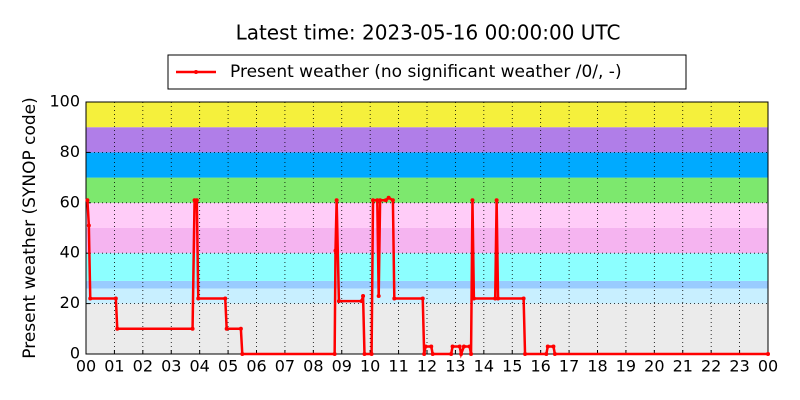  I want to click on y-tick-label: 40, so click(70, 252).